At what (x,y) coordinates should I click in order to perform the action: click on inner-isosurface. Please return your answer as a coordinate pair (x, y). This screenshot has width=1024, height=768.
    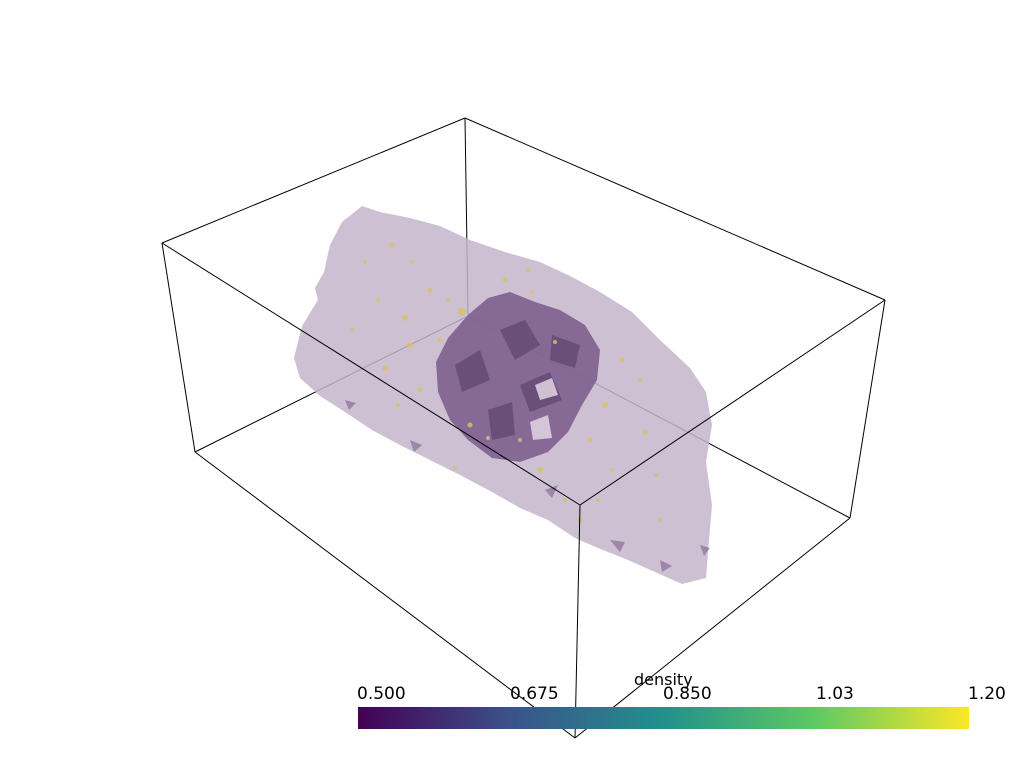
    Looking at the image, I should click on (518, 377).